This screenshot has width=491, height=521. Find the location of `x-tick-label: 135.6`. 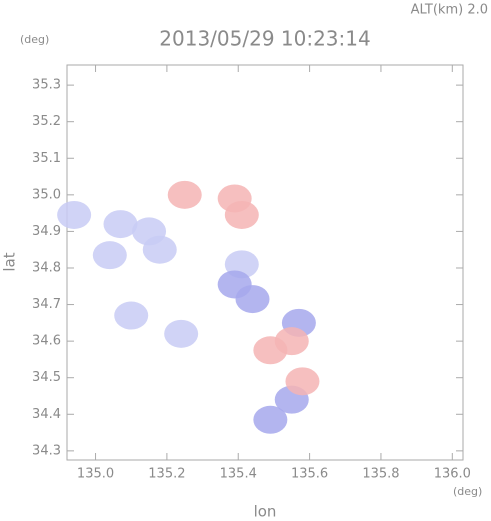

x-tick-label: 135.6 is located at coordinates (309, 474).